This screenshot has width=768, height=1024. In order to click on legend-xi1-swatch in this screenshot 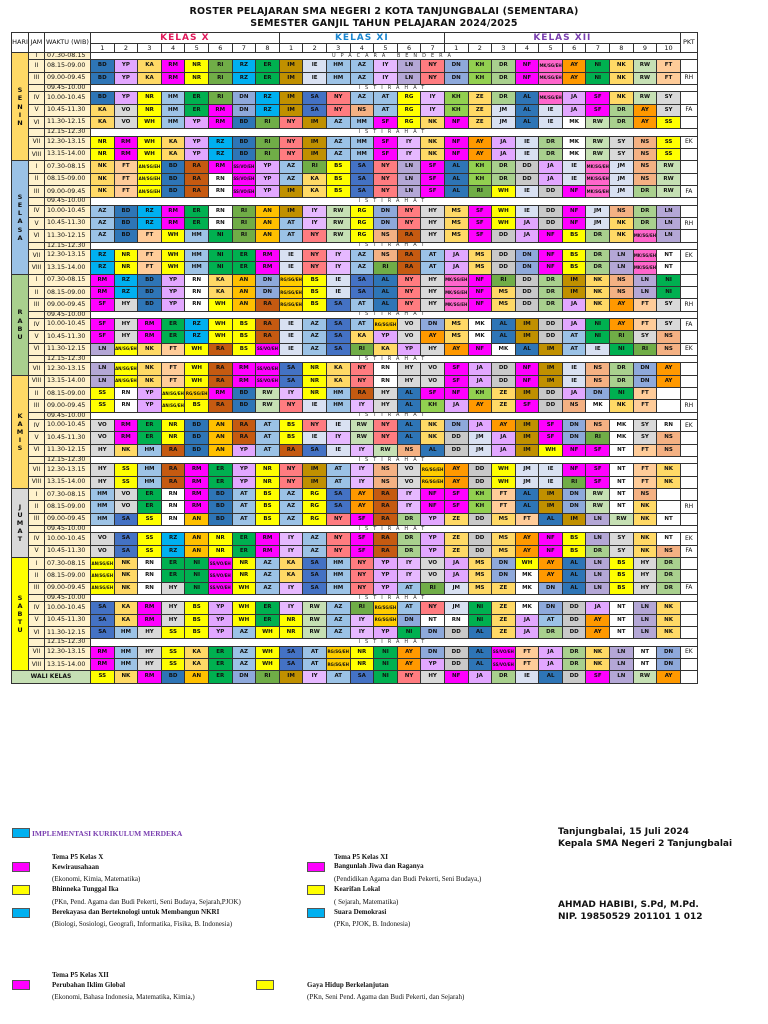, I will do `click(316, 867)`.